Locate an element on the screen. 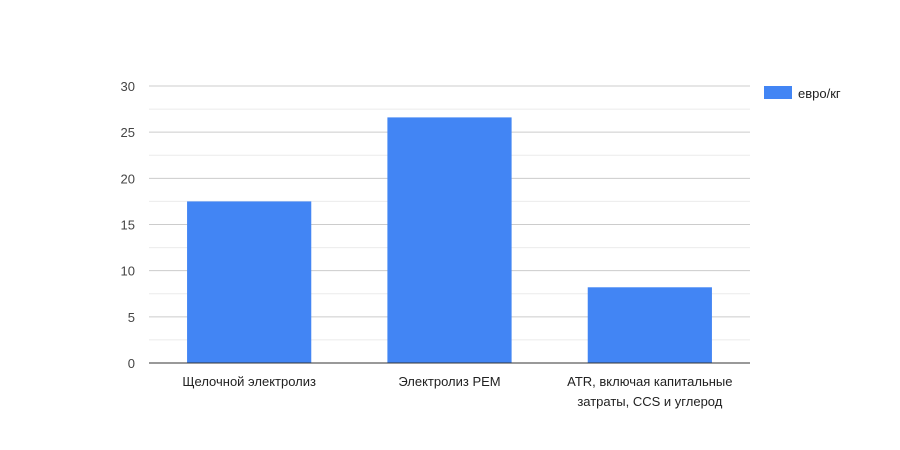 This screenshot has height=450, width=900. y-tick-label: 25 is located at coordinates (128, 132).